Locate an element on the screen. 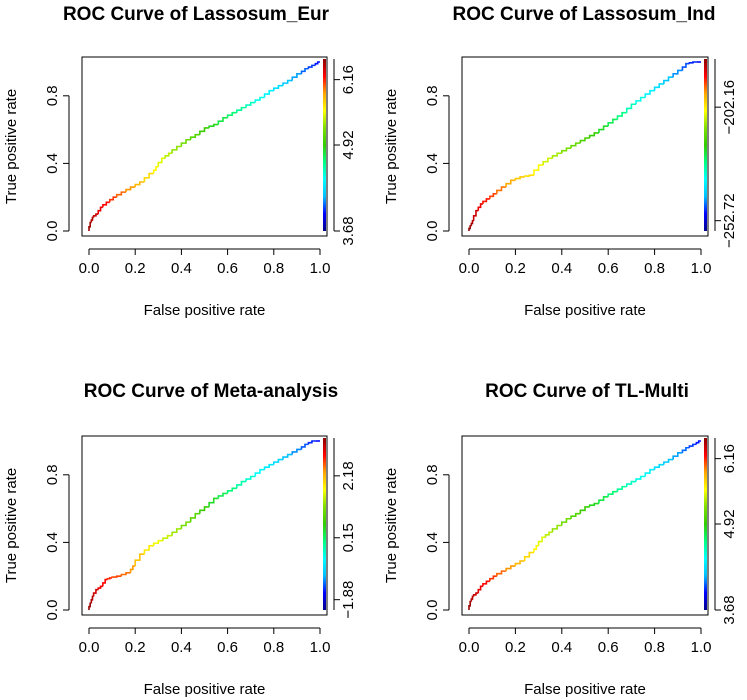 This screenshot has height=700, width=747. x-tick-label: 0.2 is located at coordinates (135, 268).